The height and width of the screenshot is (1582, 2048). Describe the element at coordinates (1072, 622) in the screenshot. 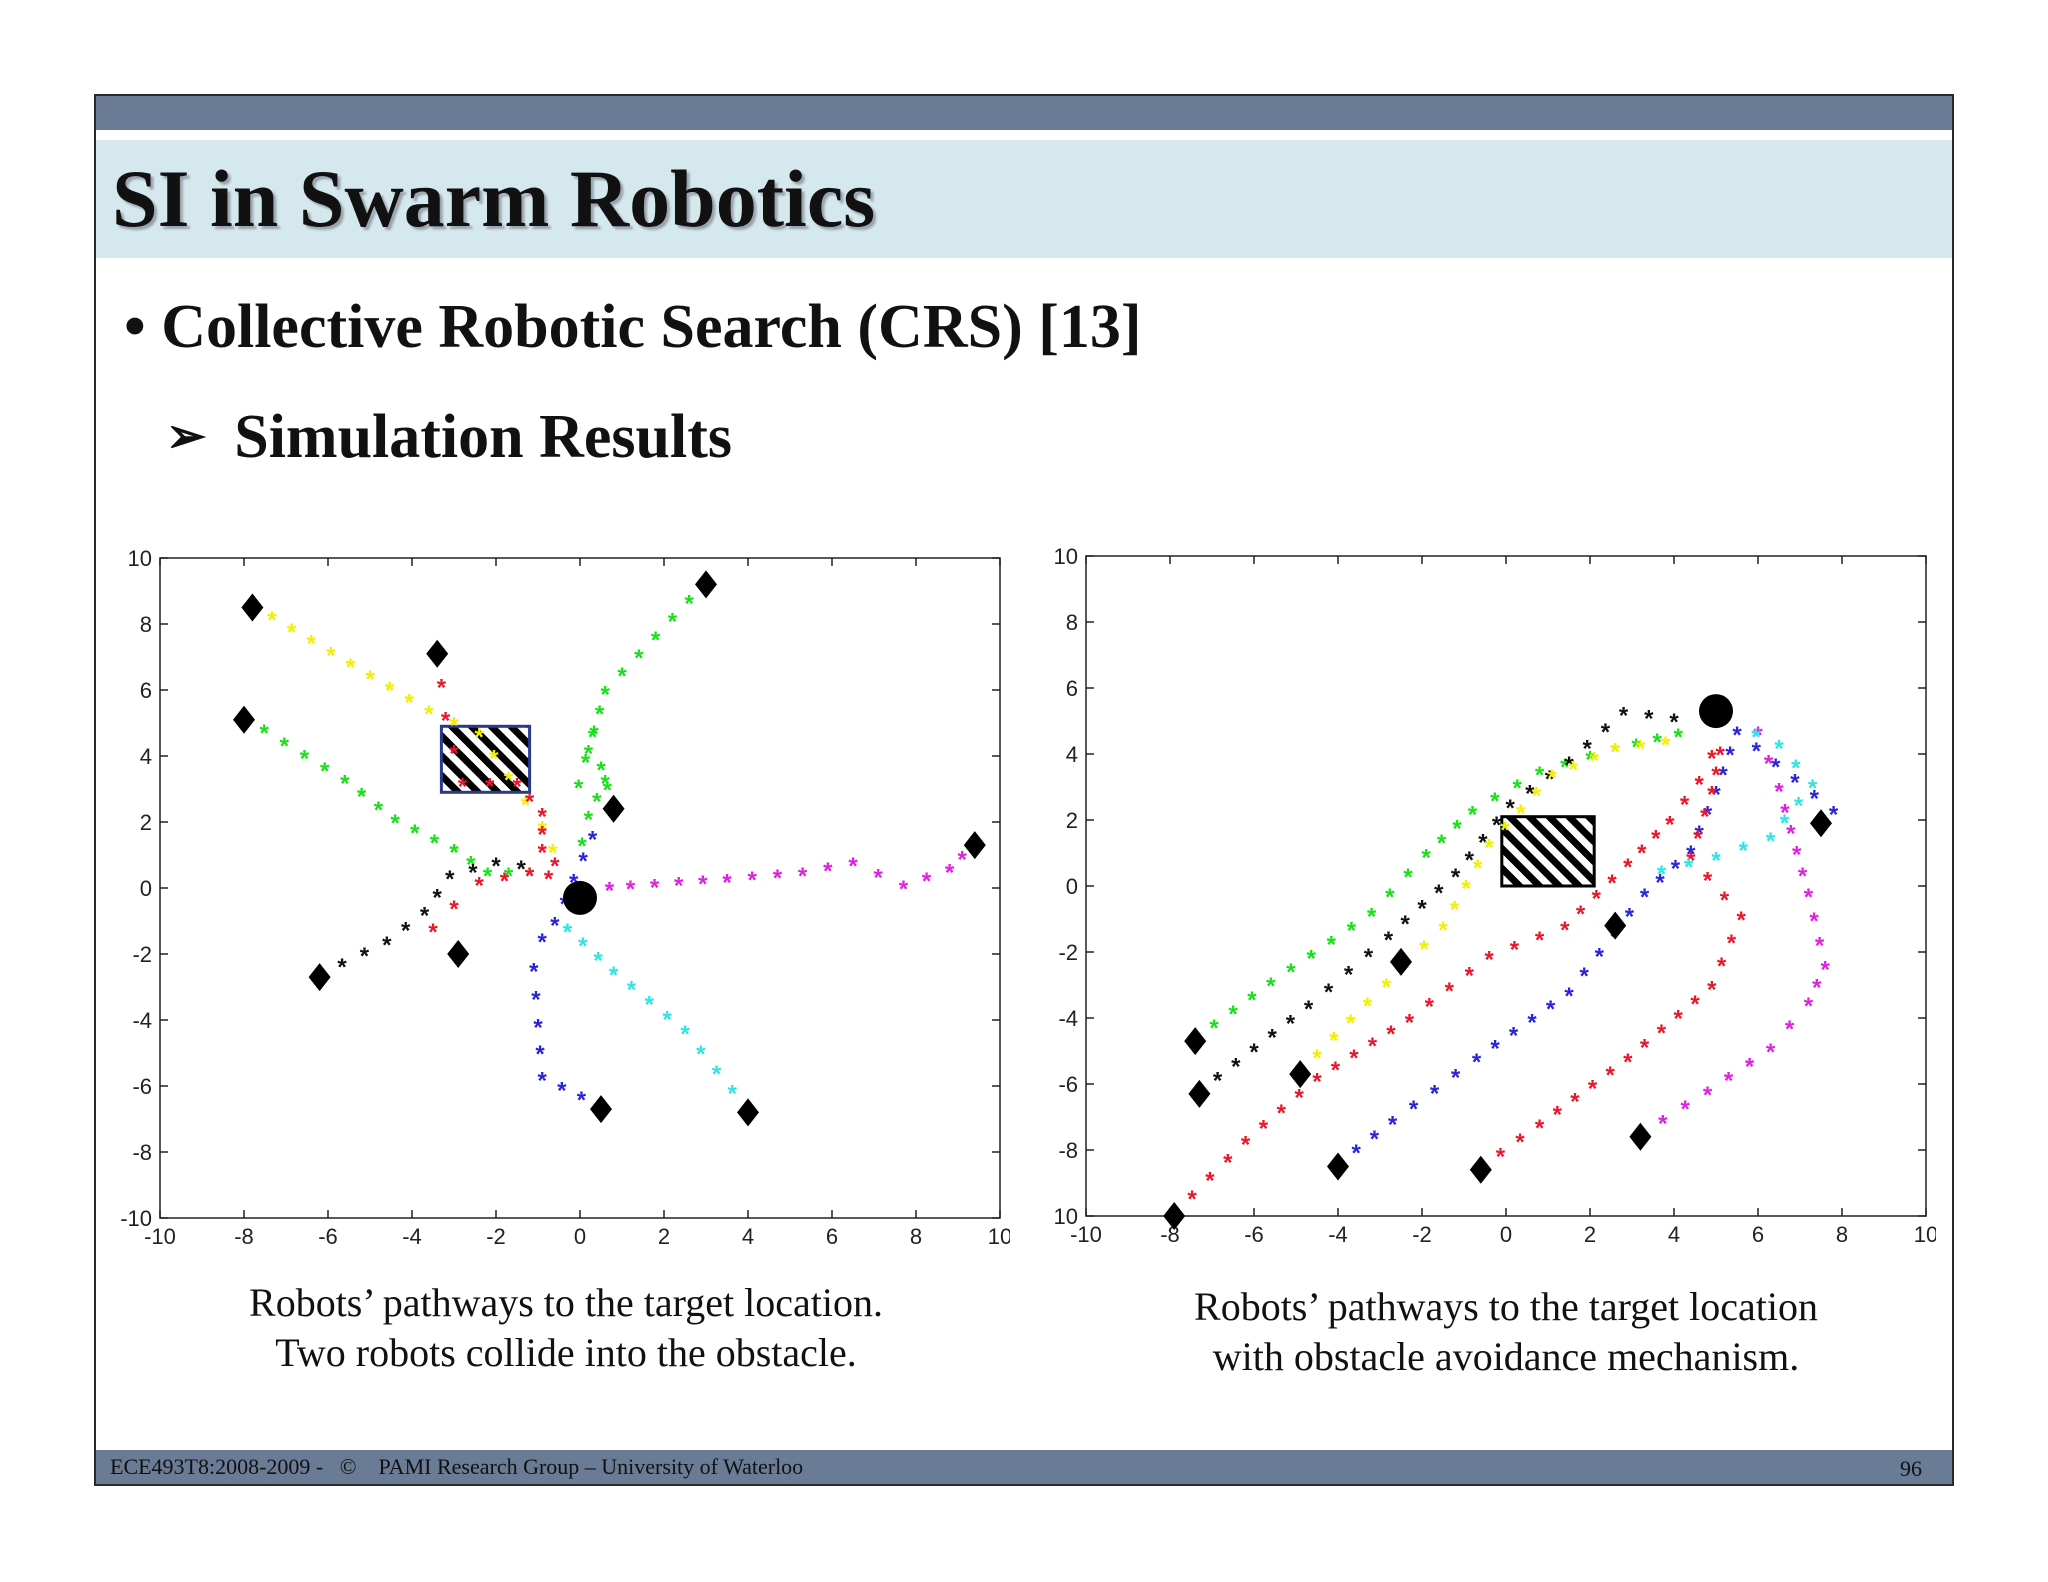

I see `y-tick-label: 8` at that location.